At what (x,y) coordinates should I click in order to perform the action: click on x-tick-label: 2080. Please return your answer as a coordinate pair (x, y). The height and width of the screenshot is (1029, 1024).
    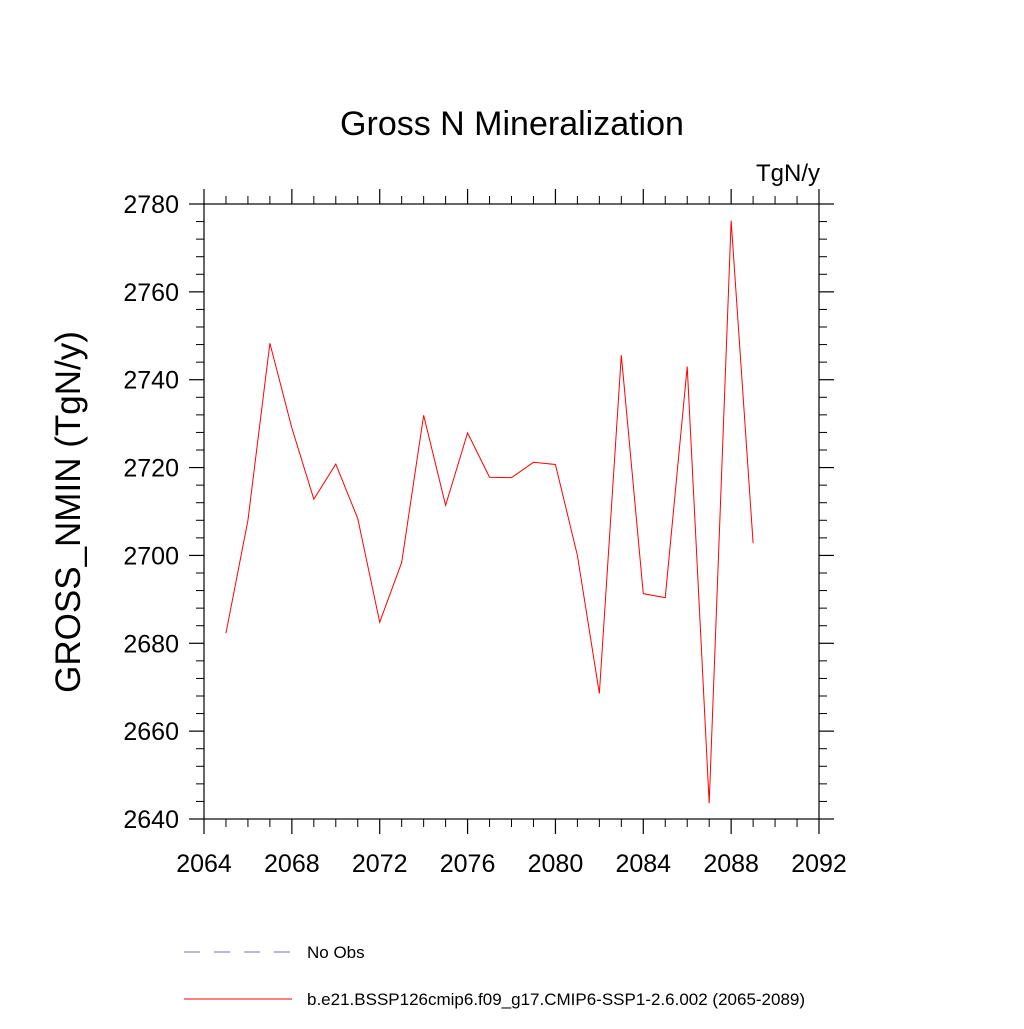
    Looking at the image, I should click on (556, 864).